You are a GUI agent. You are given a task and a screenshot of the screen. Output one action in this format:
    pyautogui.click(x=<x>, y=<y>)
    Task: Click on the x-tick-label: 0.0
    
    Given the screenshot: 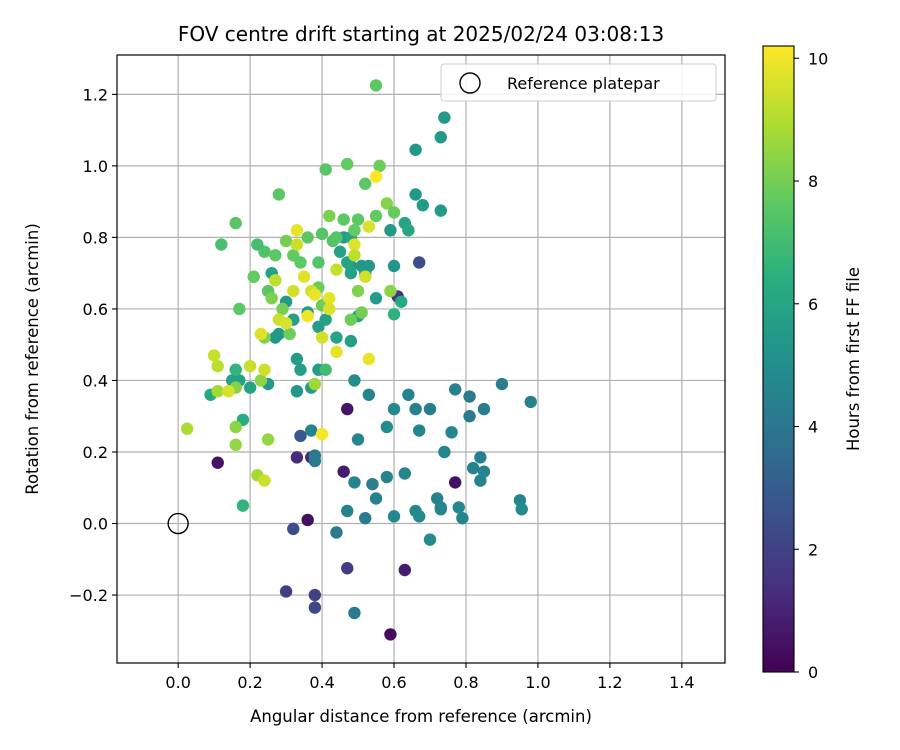 What is the action you would take?
    pyautogui.click(x=177, y=682)
    